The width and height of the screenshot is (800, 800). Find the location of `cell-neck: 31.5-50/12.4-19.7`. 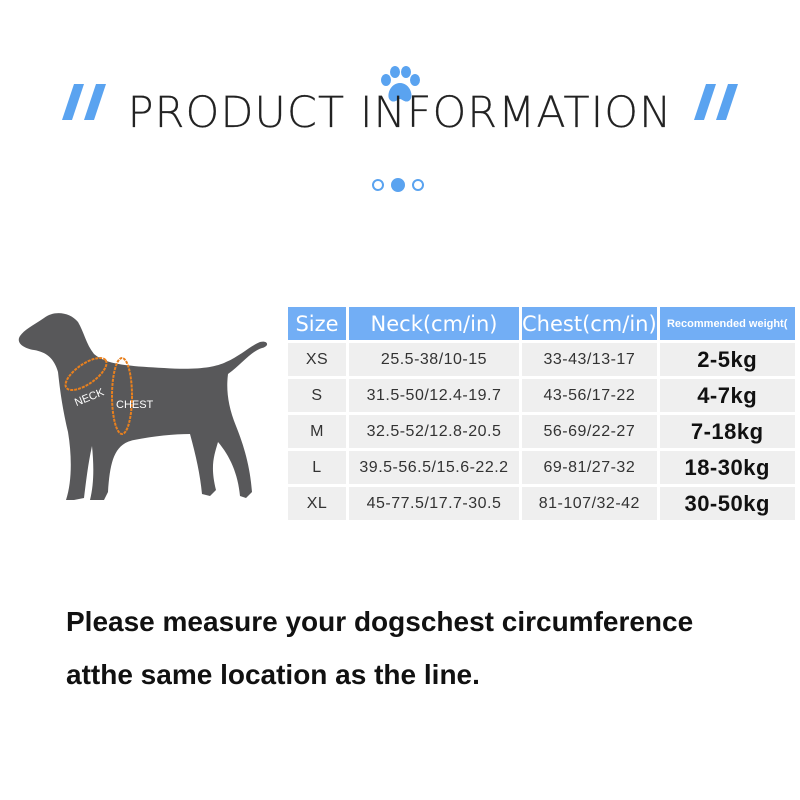

cell-neck: 31.5-50/12.4-19.7 is located at coordinates (434, 395).